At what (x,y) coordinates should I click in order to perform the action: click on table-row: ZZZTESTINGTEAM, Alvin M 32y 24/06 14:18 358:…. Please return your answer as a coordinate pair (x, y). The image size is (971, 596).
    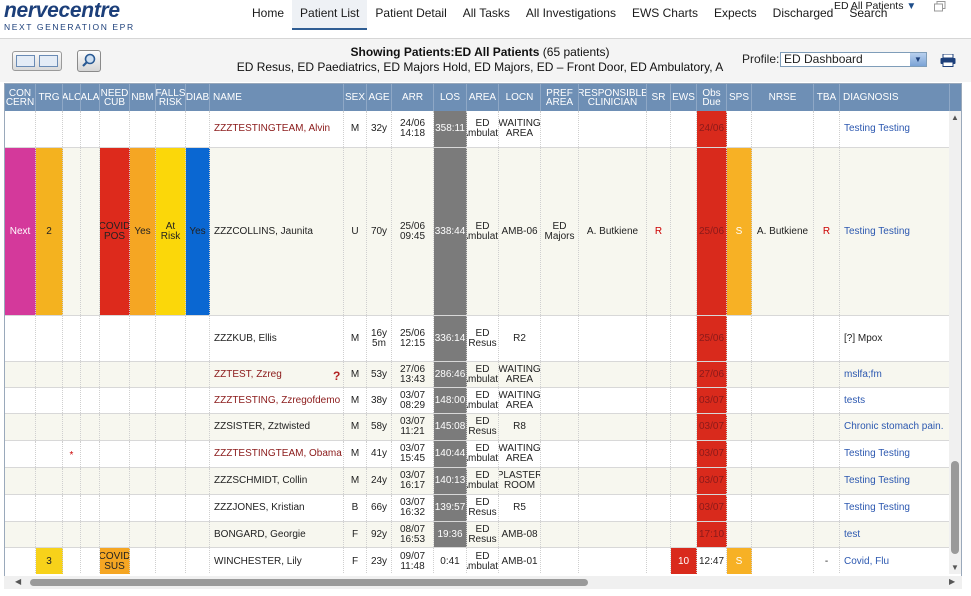
    Looking at the image, I should click on (477, 129).